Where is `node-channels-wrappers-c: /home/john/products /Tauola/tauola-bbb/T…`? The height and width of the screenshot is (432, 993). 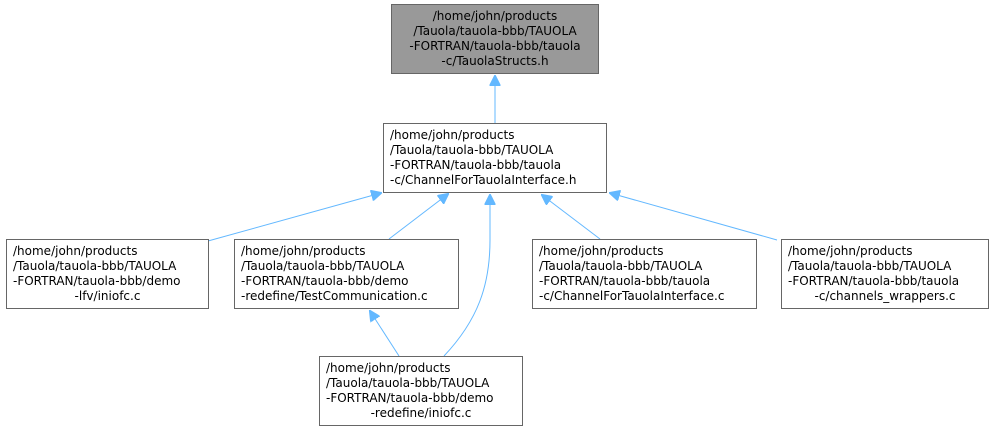 node-channels-wrappers-c: /home/john/products /Tauola/tauola-bbb/T… is located at coordinates (885, 274).